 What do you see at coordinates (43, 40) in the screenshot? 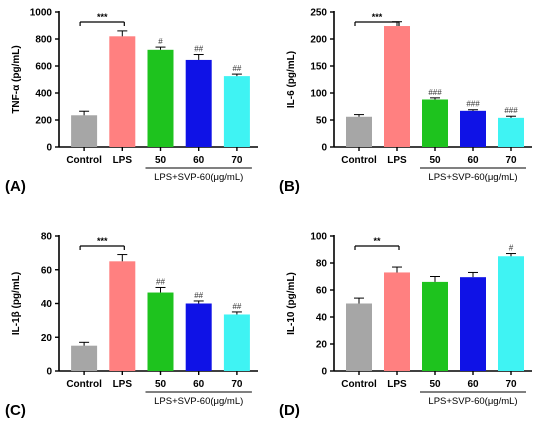
I see `y-tick-label: 800` at bounding box center [43, 40].